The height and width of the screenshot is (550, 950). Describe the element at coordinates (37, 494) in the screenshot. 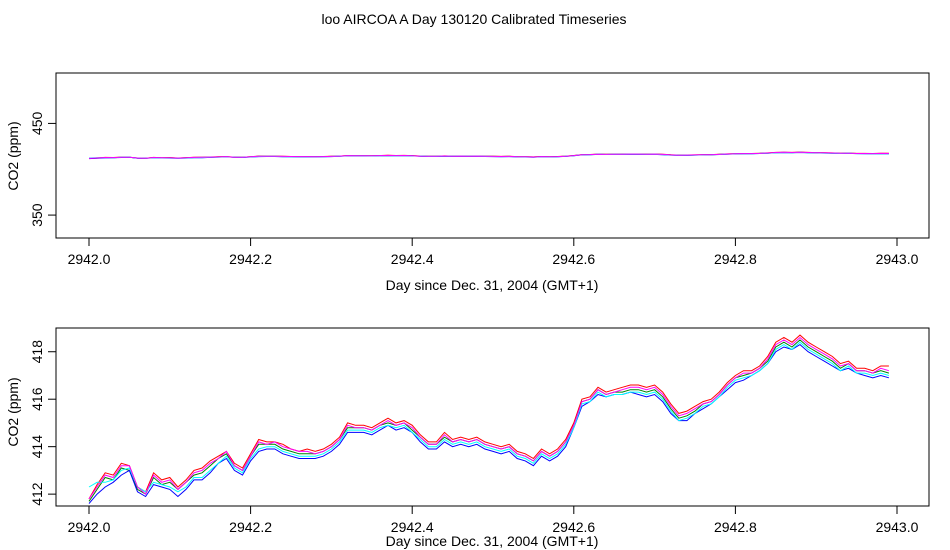

I see `y-tick-label: 412` at that location.